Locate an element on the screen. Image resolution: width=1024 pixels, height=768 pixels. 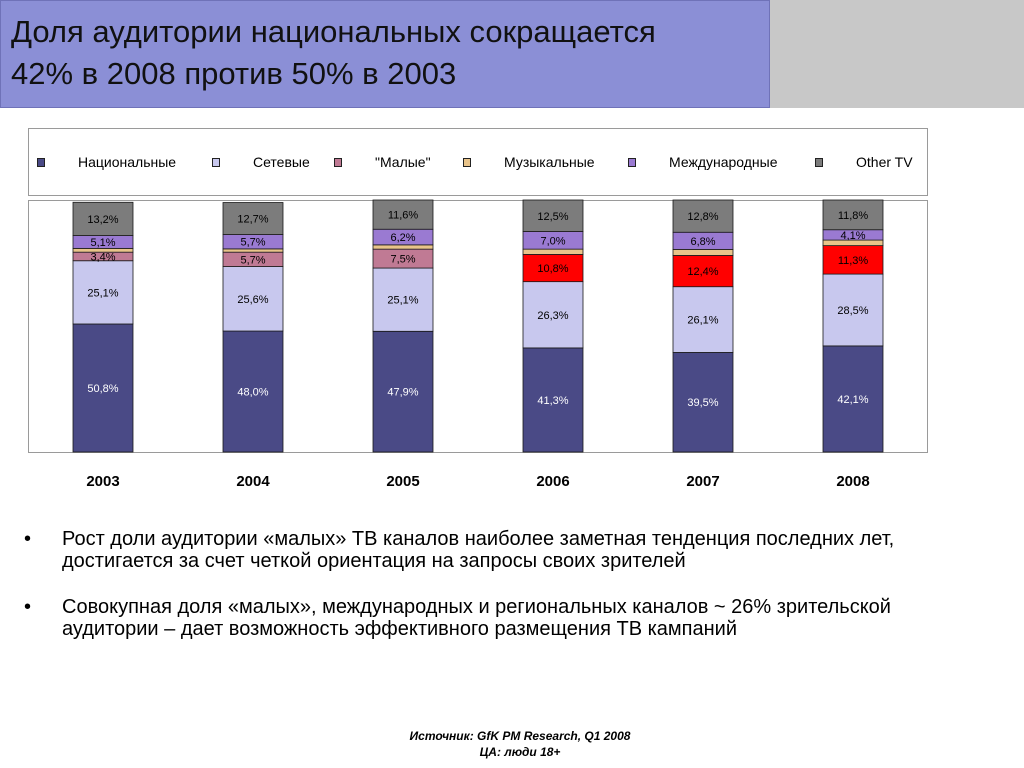
data-label: 48,0% is located at coordinates (252, 393).